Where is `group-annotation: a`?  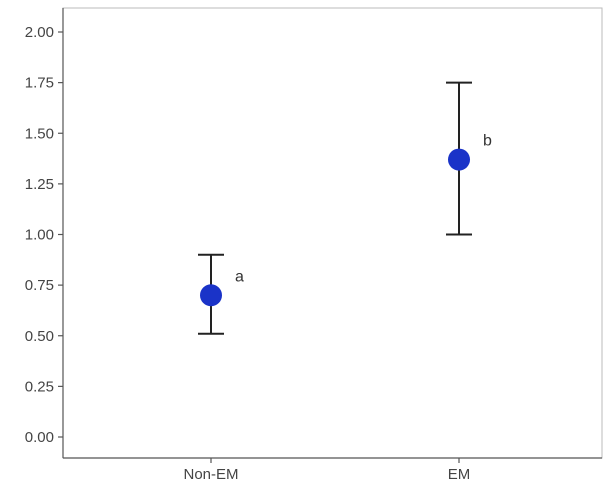
group-annotation: a is located at coordinates (239, 276).